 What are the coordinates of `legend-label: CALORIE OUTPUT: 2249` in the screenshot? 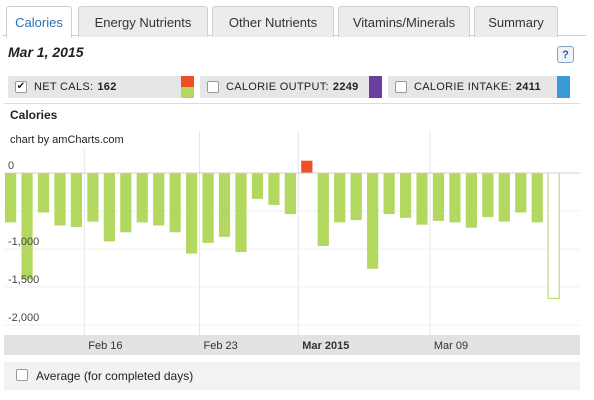 It's located at (292, 87).